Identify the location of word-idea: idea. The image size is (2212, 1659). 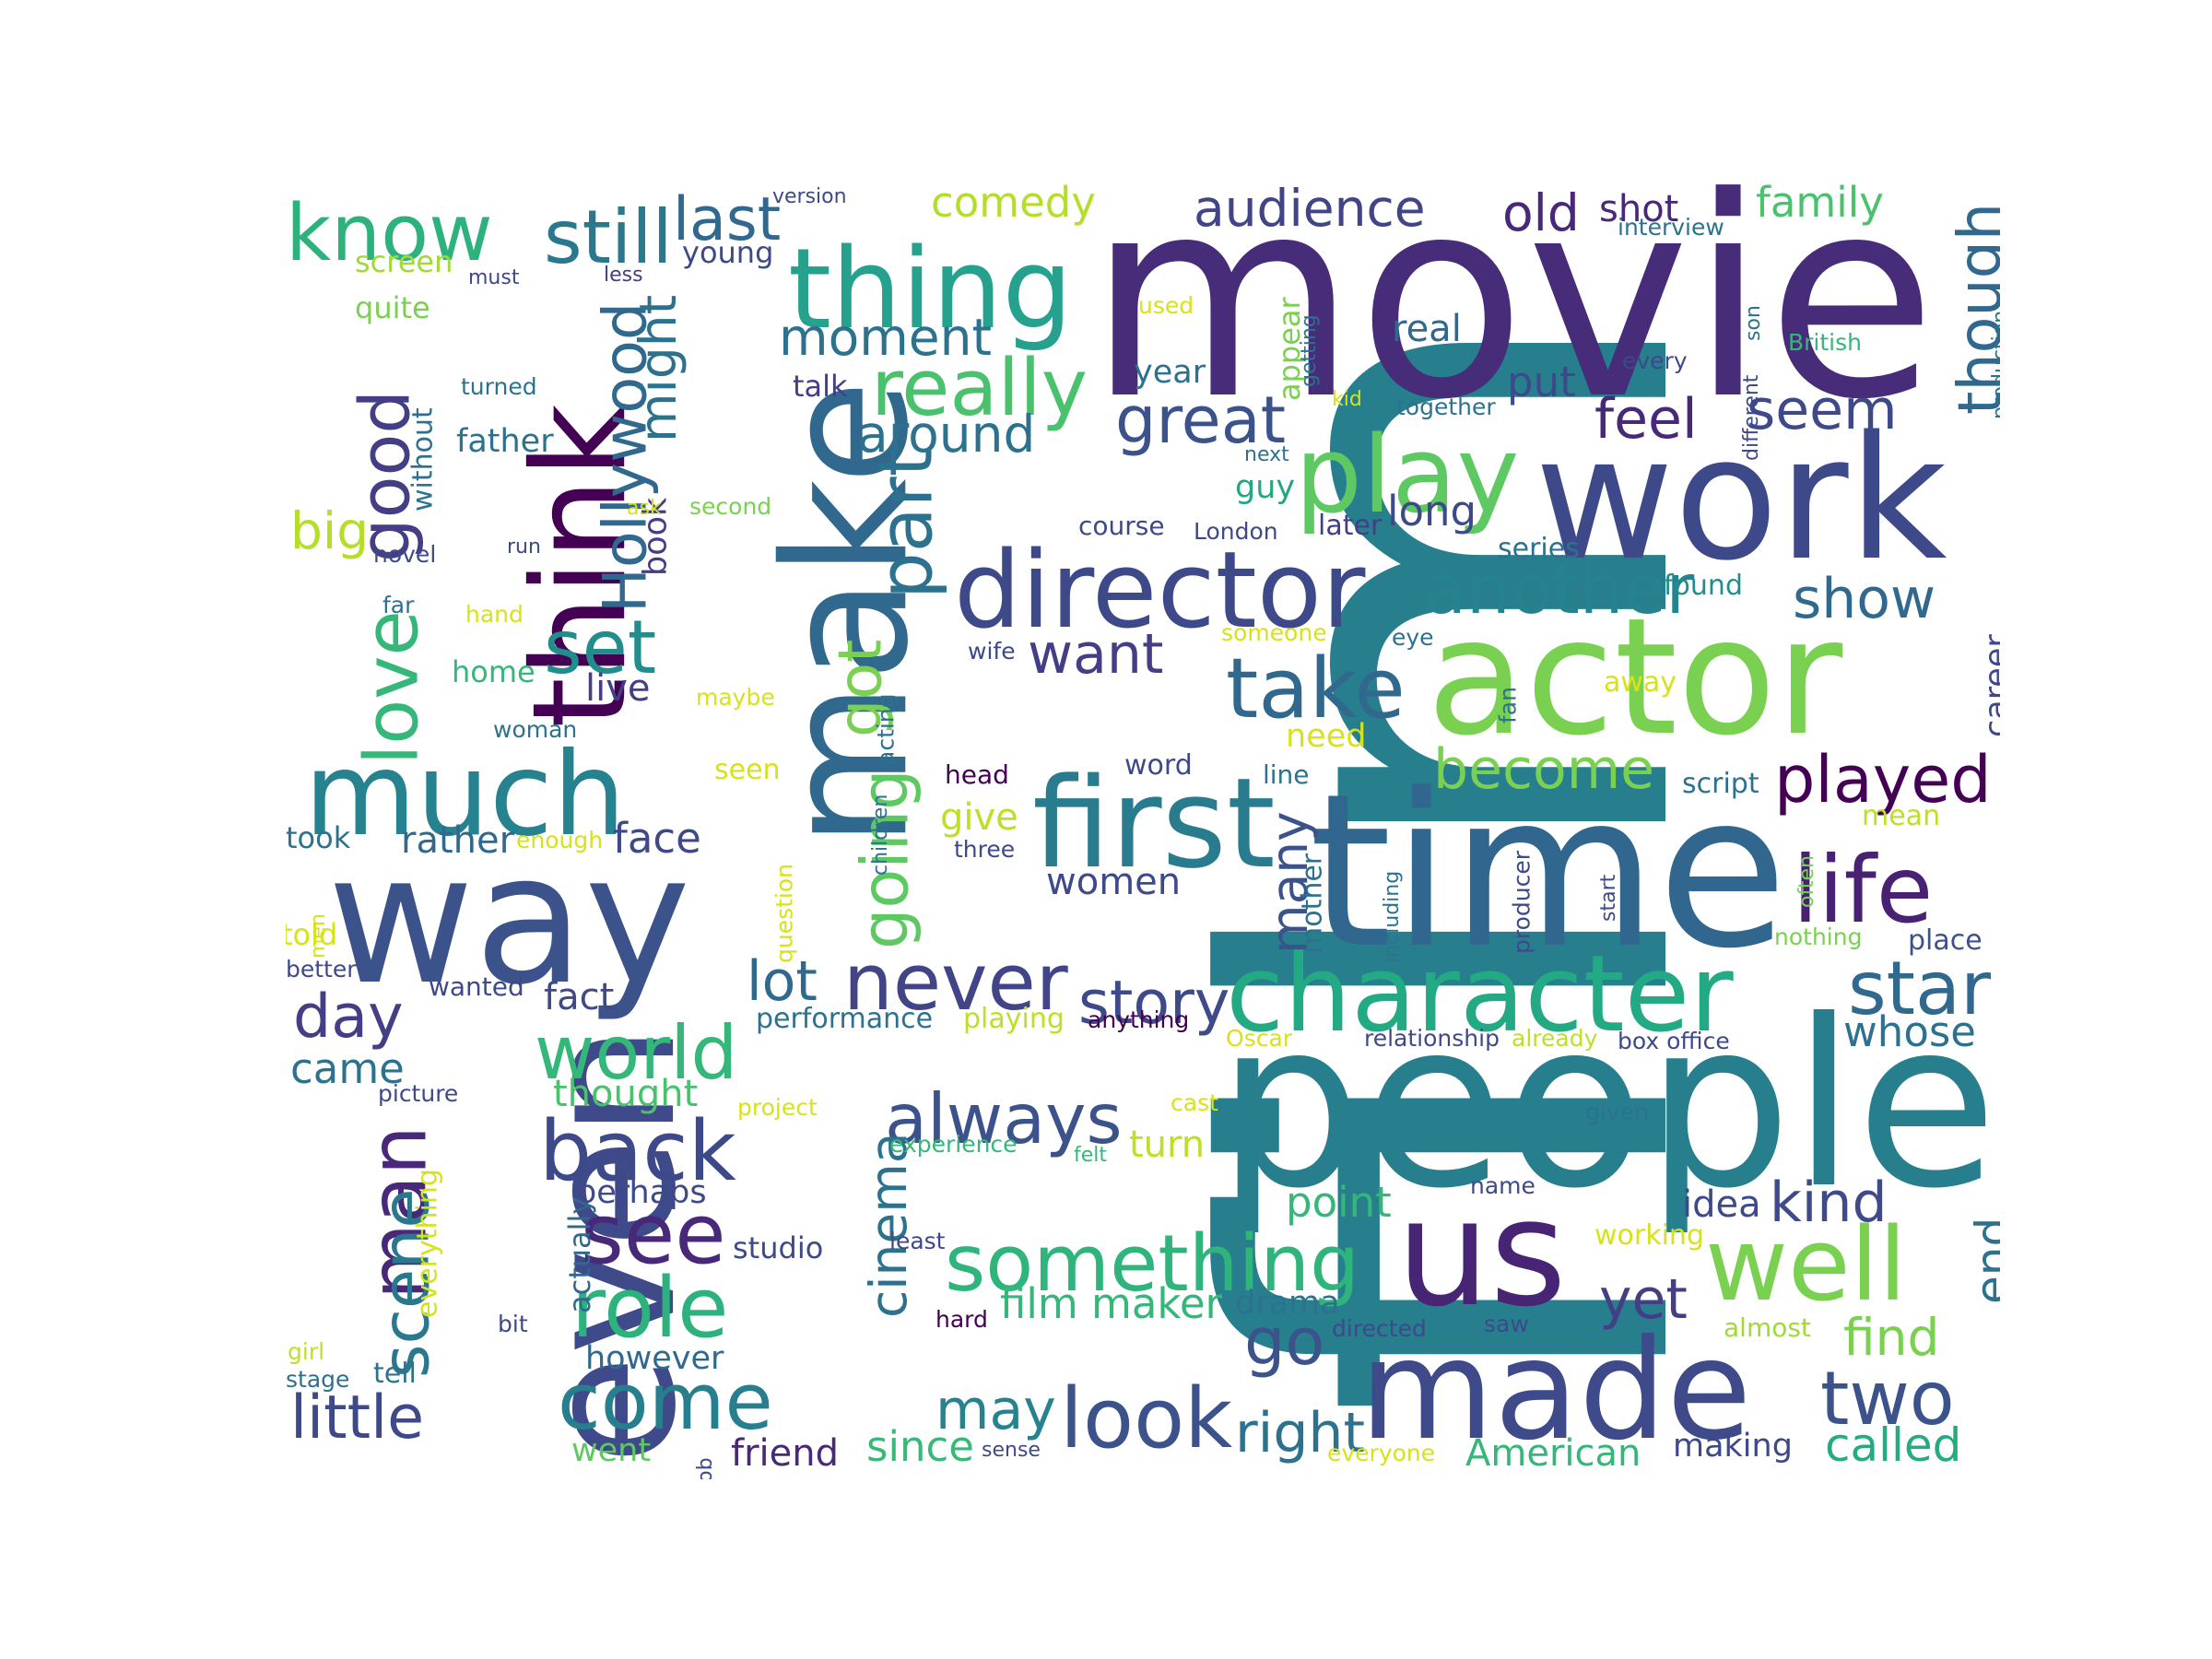
(1721, 1204).